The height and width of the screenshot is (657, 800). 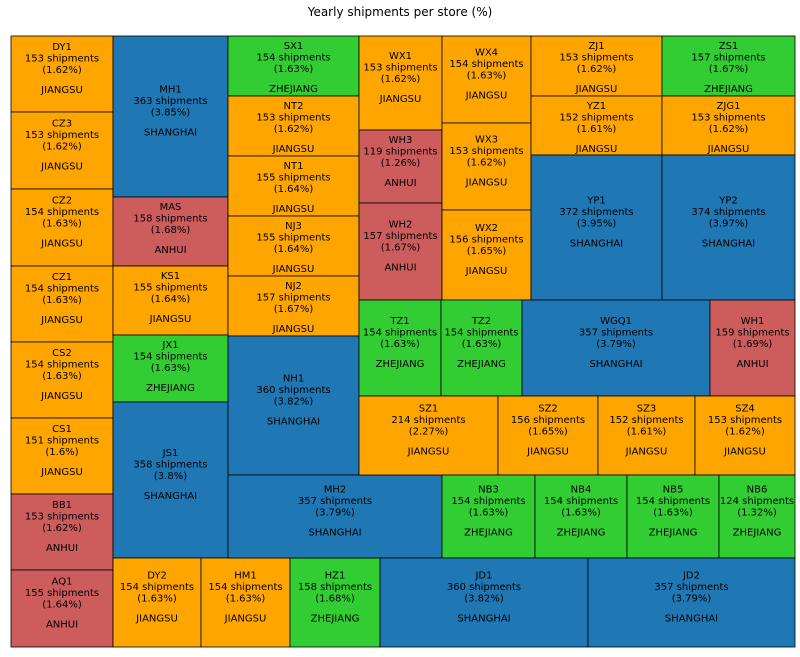 I want to click on tile-shipments: 156 shipments, so click(x=486, y=240).